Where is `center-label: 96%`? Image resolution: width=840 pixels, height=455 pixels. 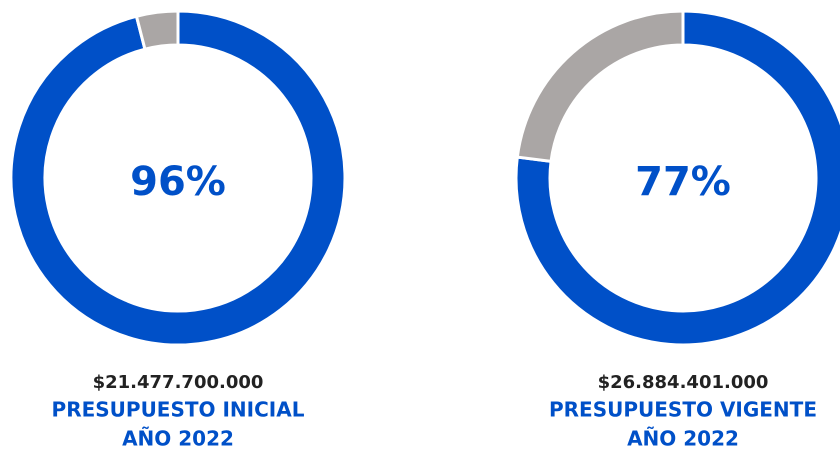
center-label: 96% is located at coordinates (178, 182).